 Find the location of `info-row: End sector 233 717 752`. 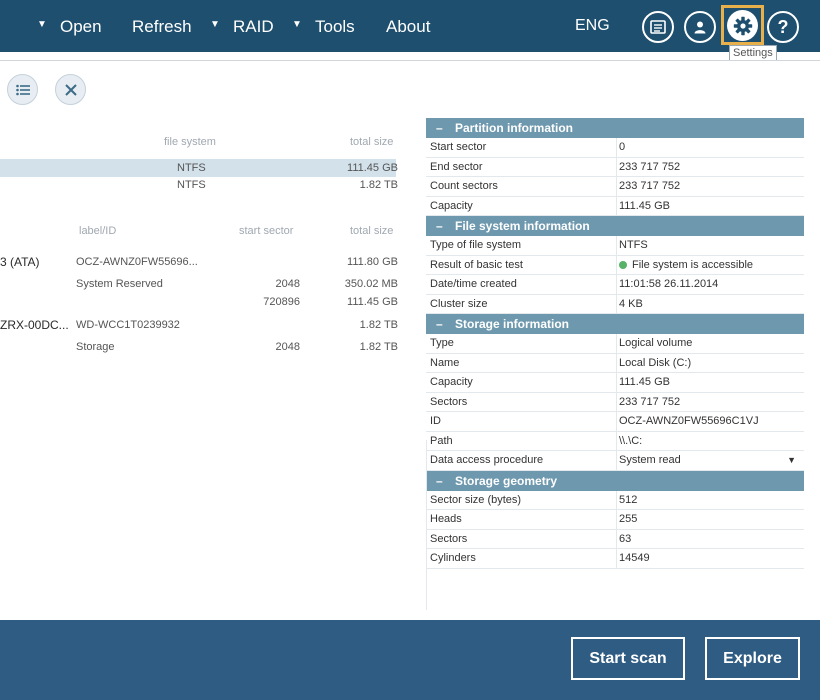

info-row: End sector 233 717 752 is located at coordinates (615, 167).